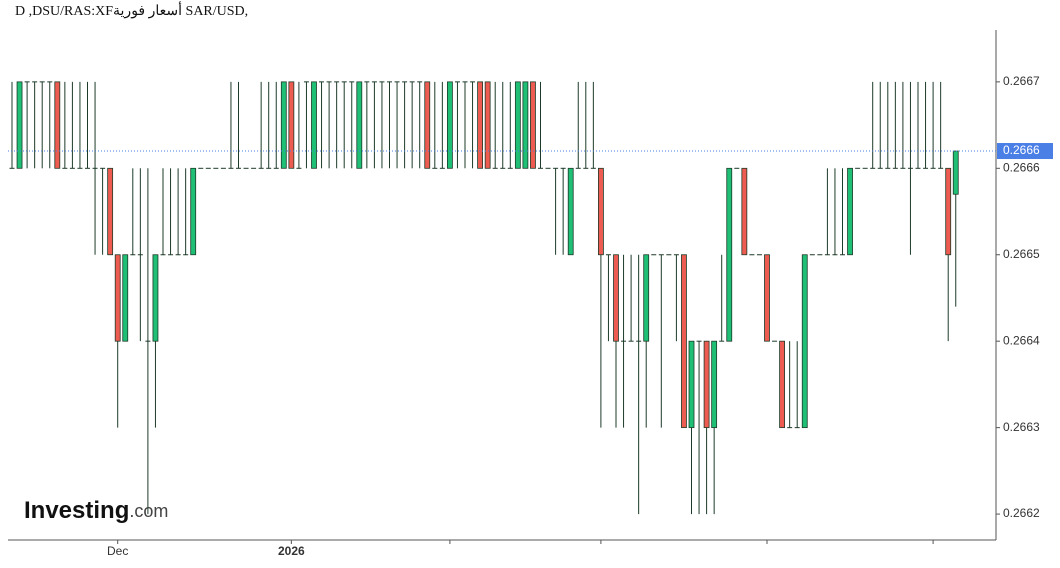 This screenshot has height=568, width=1060. I want to click on last-price-label: 0.2666, so click(1021, 150).